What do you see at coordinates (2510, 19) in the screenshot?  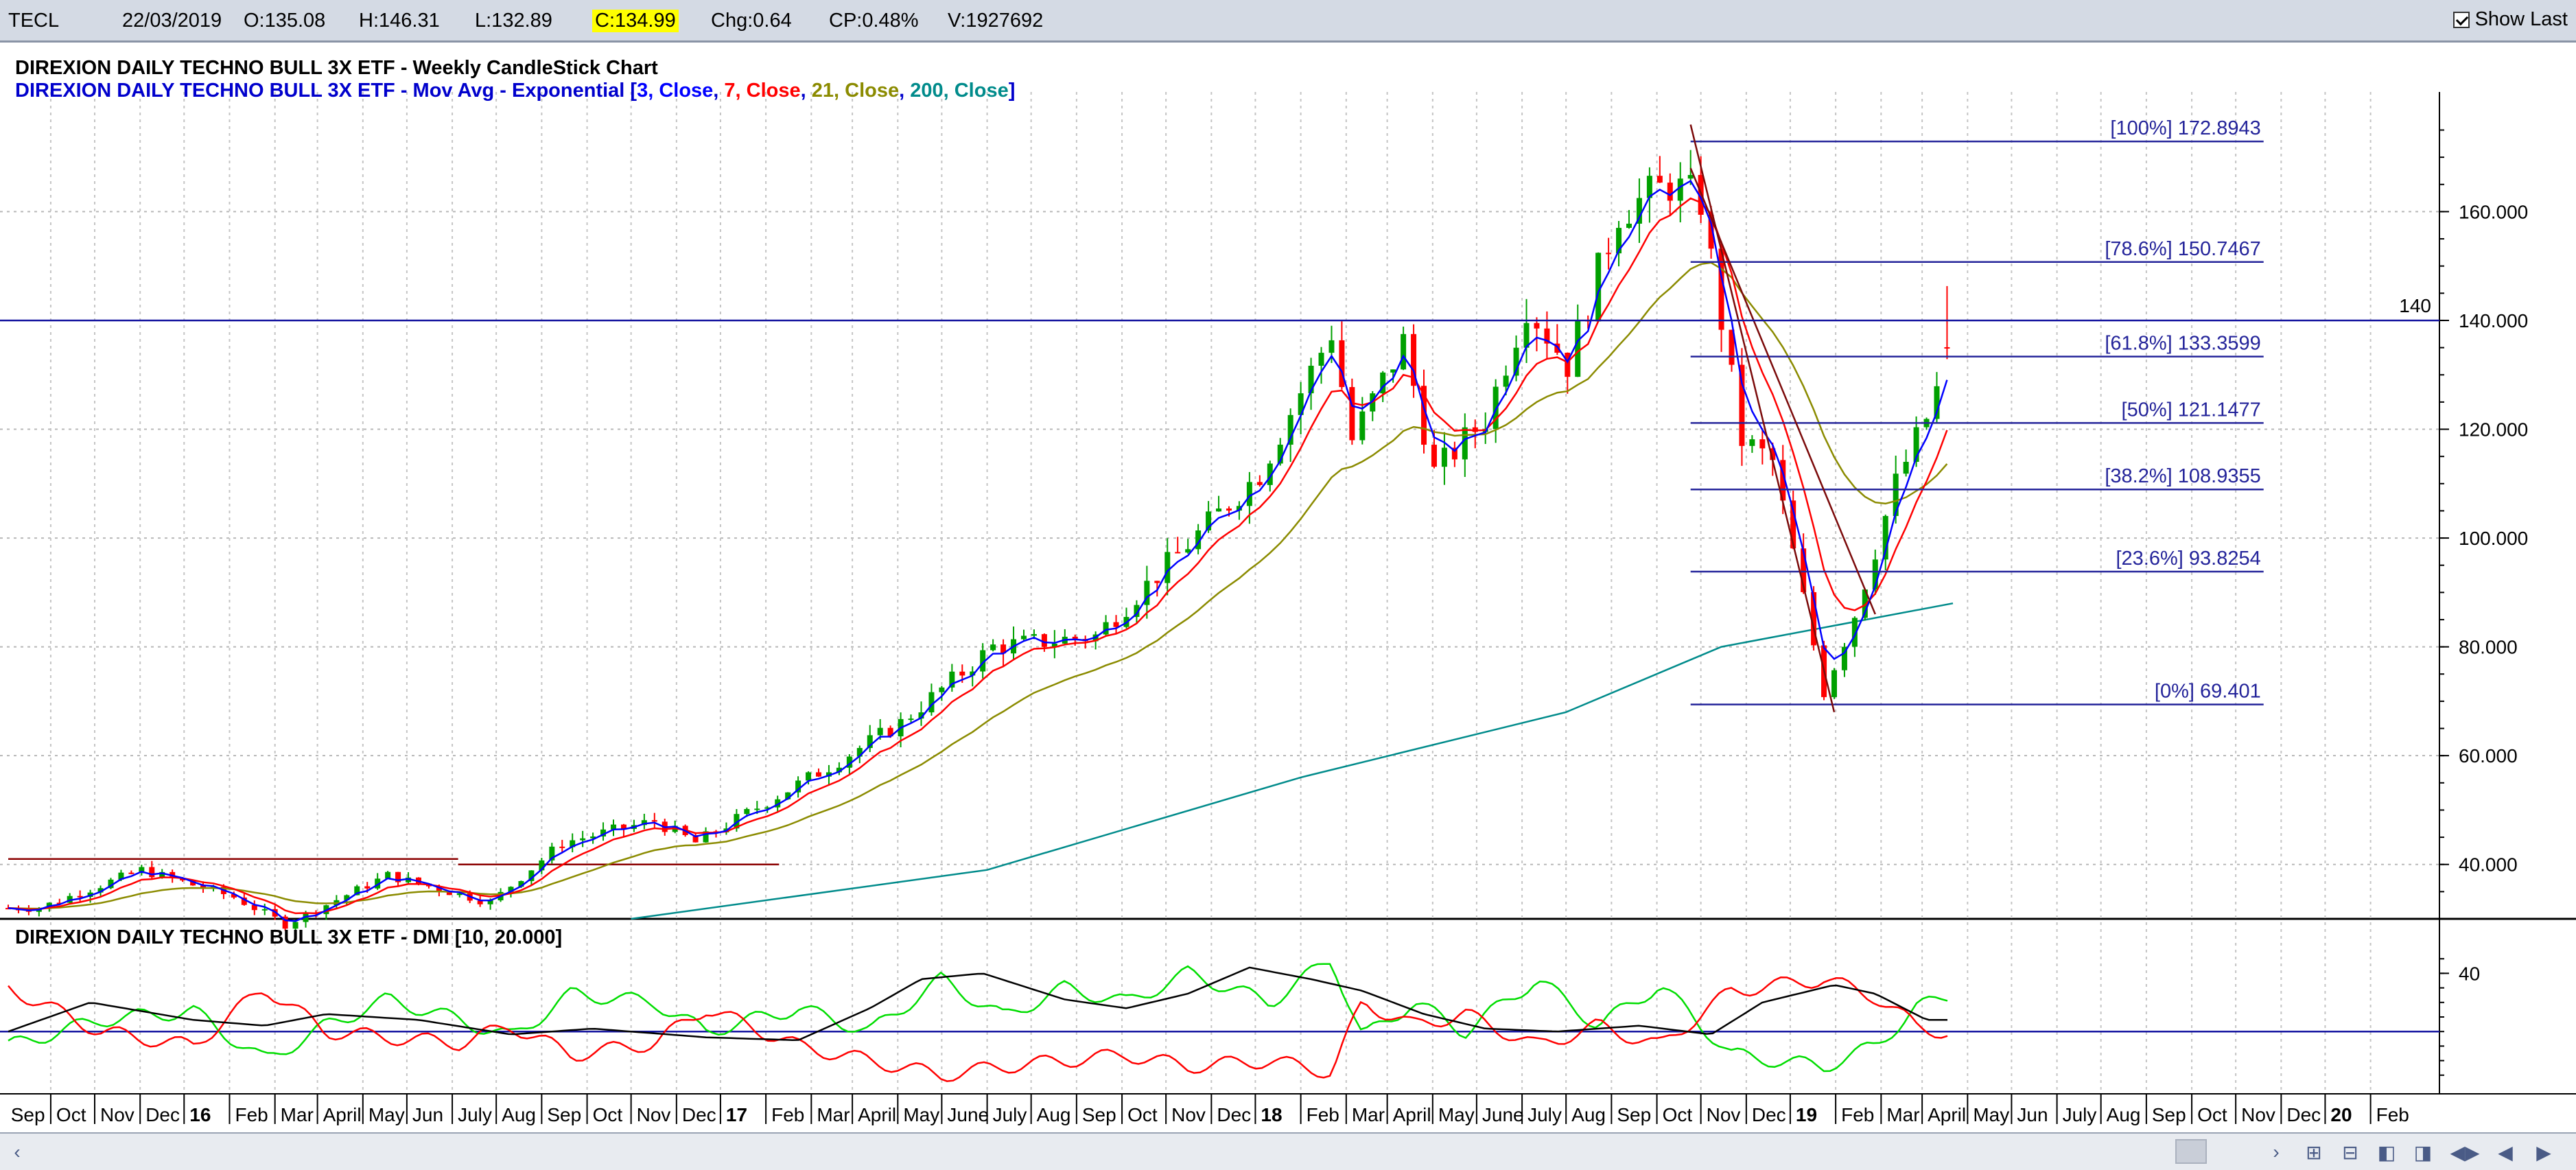 I see `show-last-toggle: Show Last` at bounding box center [2510, 19].